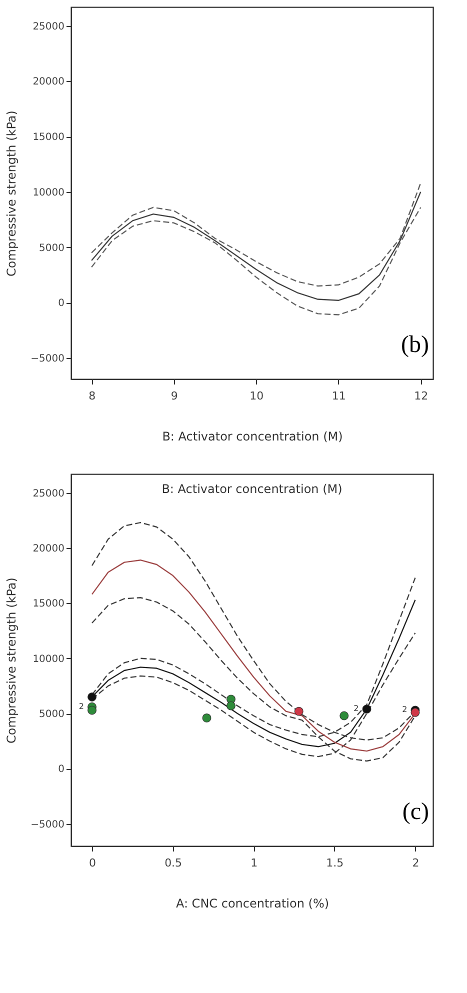 Image resolution: width=467 pixels, height=993 pixels. What do you see at coordinates (416, 863) in the screenshot?
I see `x-tick-label: 2` at bounding box center [416, 863].